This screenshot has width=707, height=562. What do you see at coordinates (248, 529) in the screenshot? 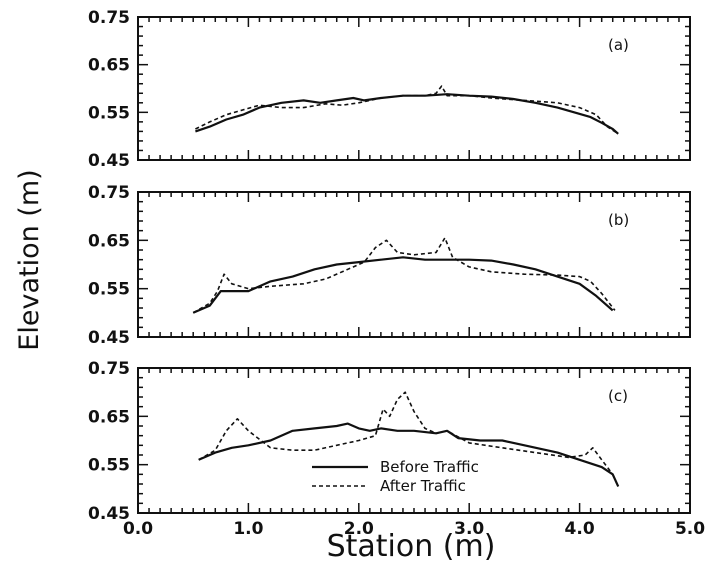
I see `x-tick-label: 1.0` at bounding box center [248, 529].